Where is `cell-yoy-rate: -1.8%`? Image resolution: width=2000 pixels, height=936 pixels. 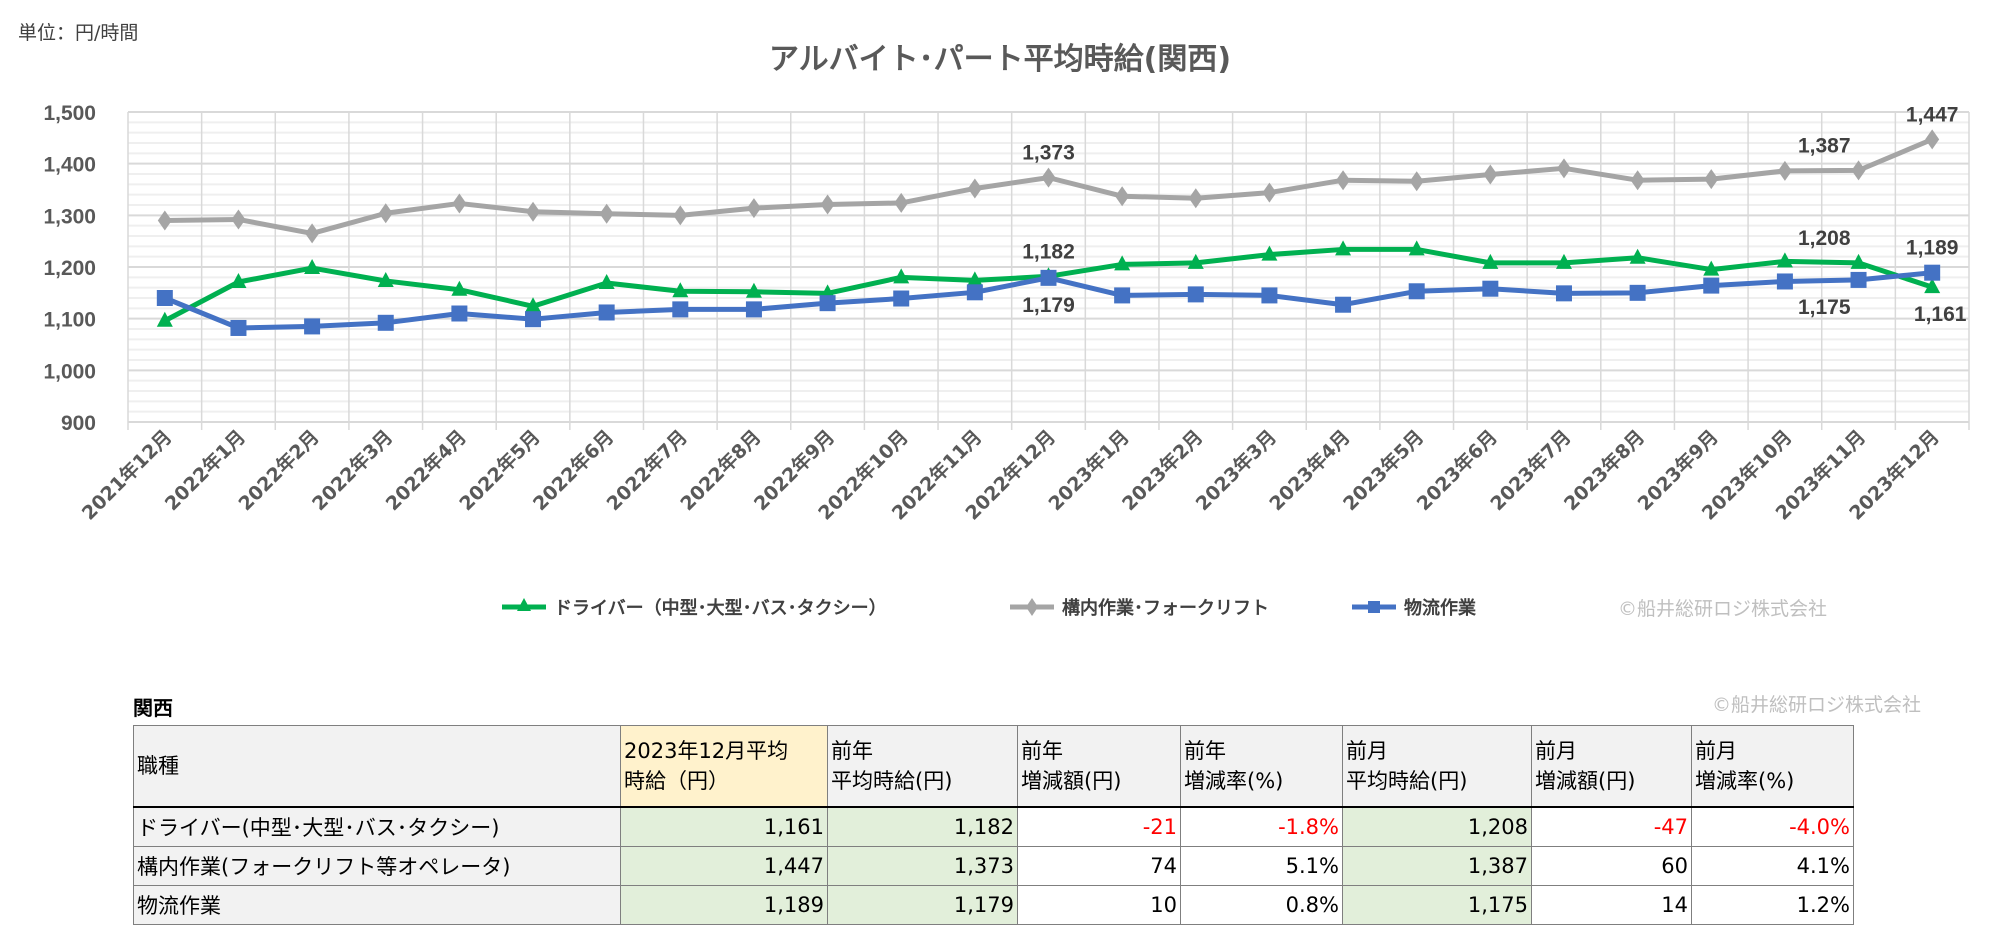 cell-yoy-rate: -1.8% is located at coordinates (1261, 826).